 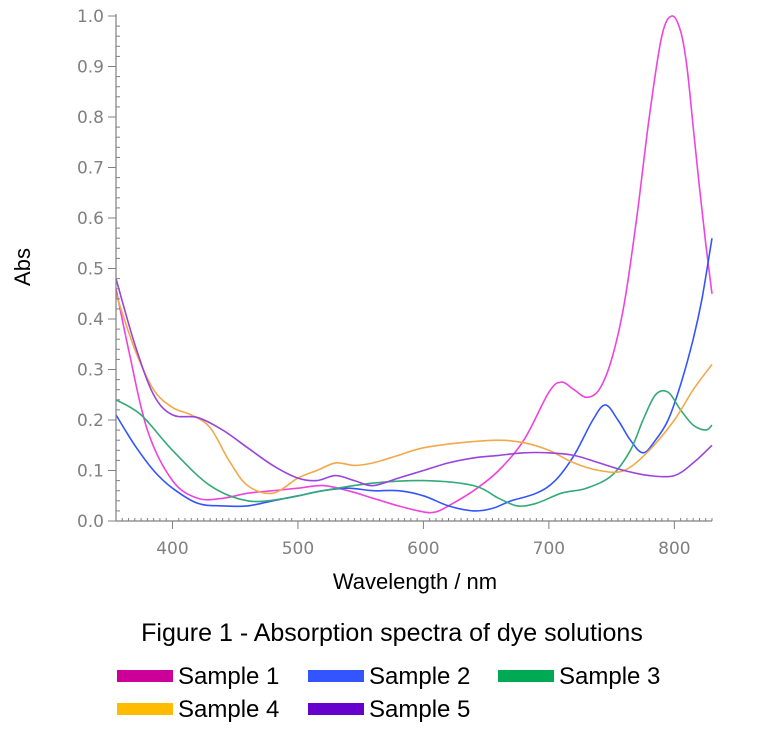 I want to click on y-tick-label: 0.0, so click(x=90, y=522).